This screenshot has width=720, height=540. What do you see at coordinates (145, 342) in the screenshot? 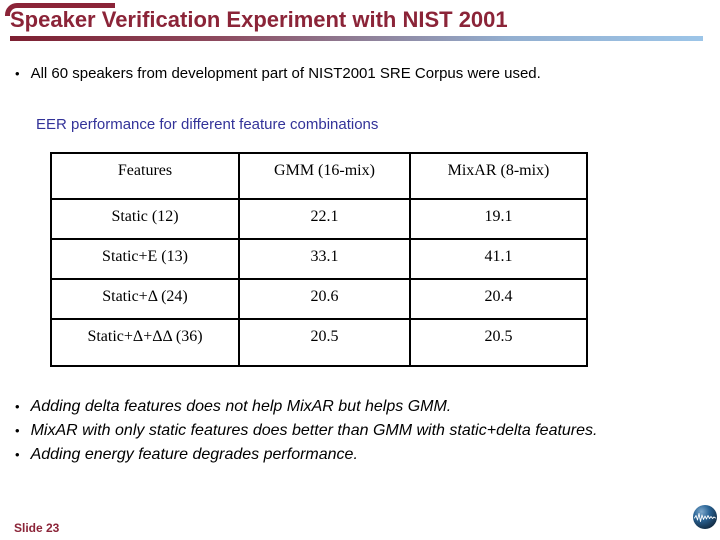
I see `table-cell-feature: Static+Δ+ΔΔ (36)` at bounding box center [145, 342].